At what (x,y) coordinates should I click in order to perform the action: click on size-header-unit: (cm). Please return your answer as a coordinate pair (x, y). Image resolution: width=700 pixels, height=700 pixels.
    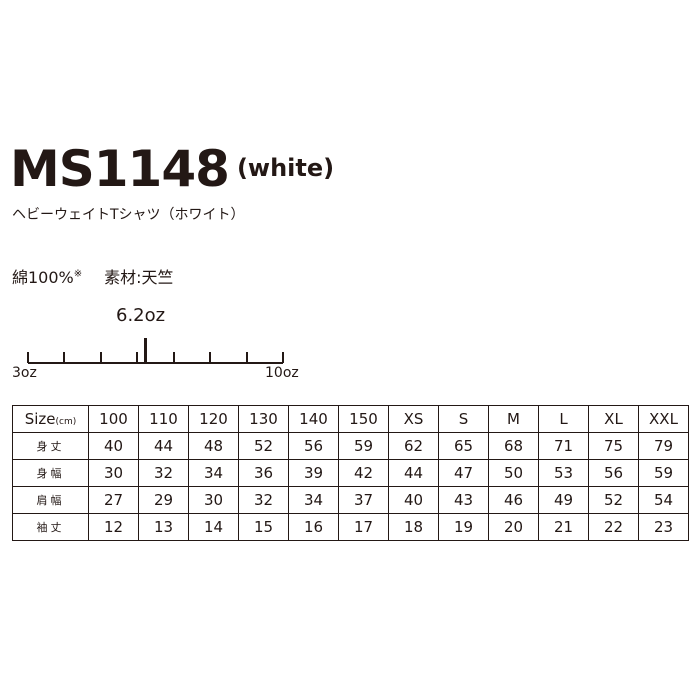
    Looking at the image, I should click on (66, 422).